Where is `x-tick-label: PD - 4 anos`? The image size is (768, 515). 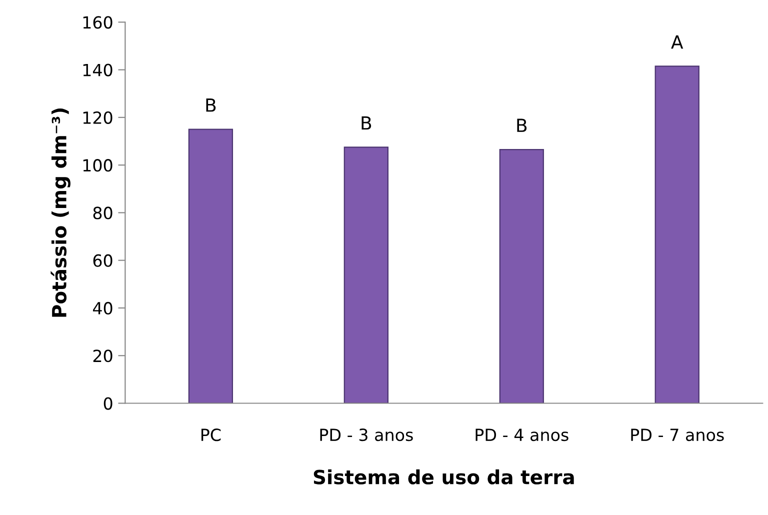
x-tick-label: PD - 4 anos is located at coordinates (522, 435).